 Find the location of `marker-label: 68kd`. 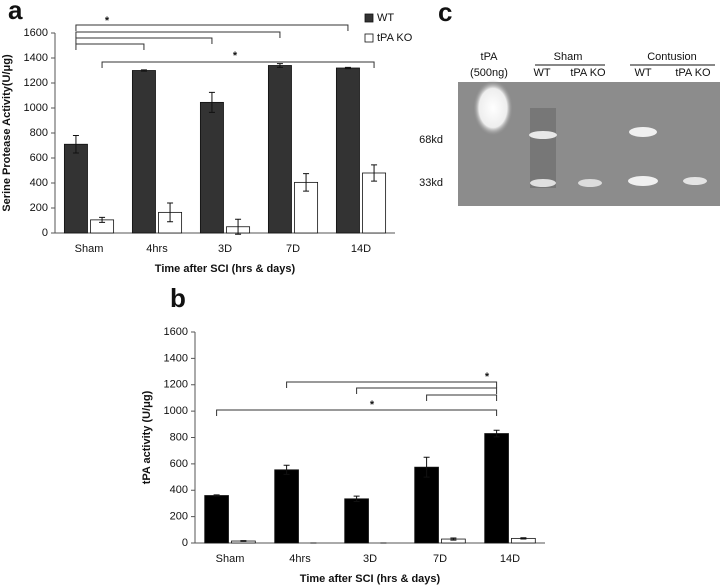

marker-label: 68kd is located at coordinates (431, 140).